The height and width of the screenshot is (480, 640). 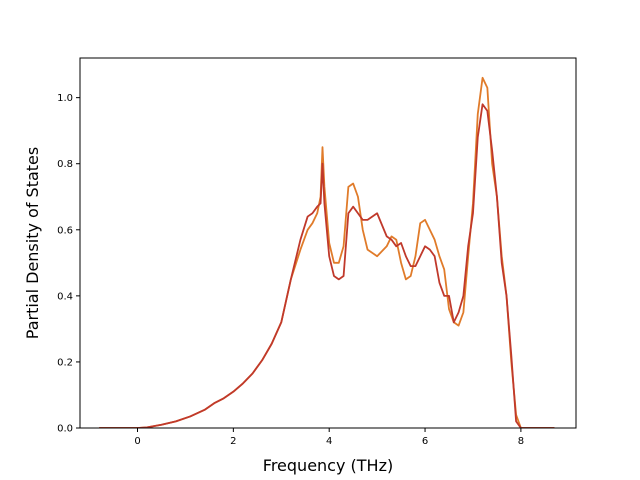 What do you see at coordinates (65, 429) in the screenshot?
I see `y-tick-label: 0.0` at bounding box center [65, 429].